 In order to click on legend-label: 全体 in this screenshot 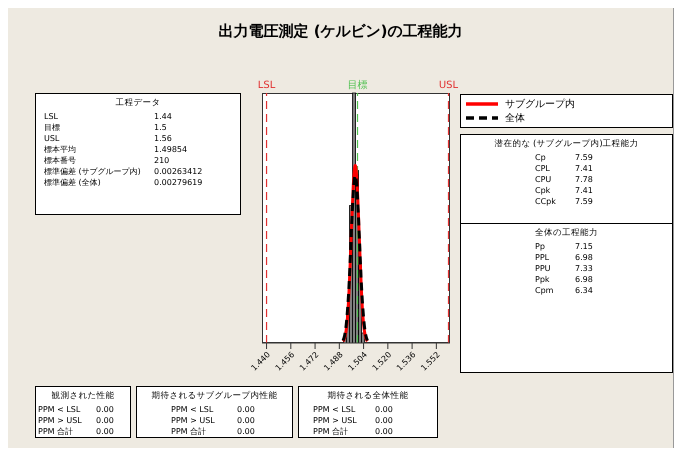, I will do `click(515, 118)`.